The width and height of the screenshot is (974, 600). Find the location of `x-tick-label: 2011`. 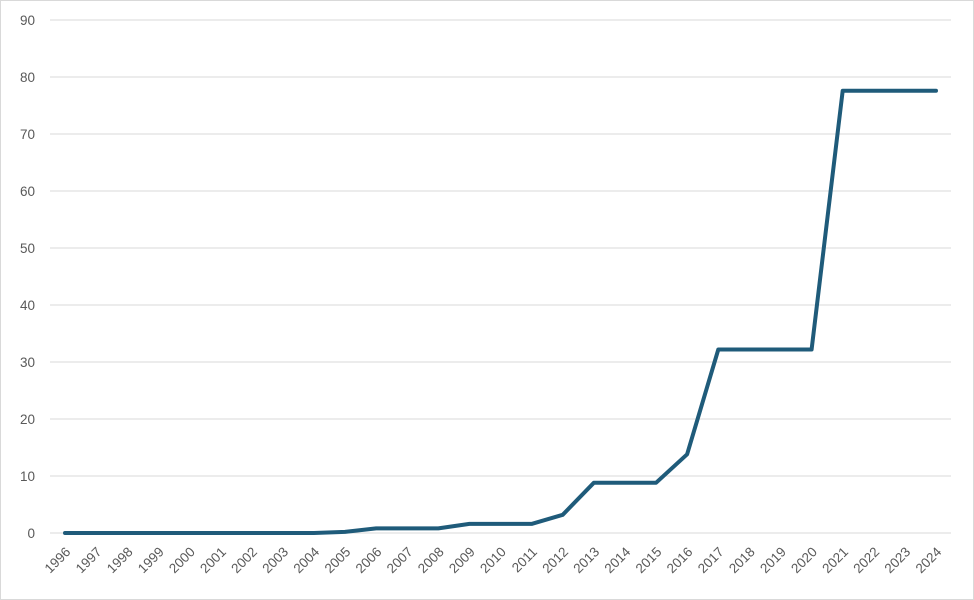

x-tick-label: 2011 is located at coordinates (524, 559).